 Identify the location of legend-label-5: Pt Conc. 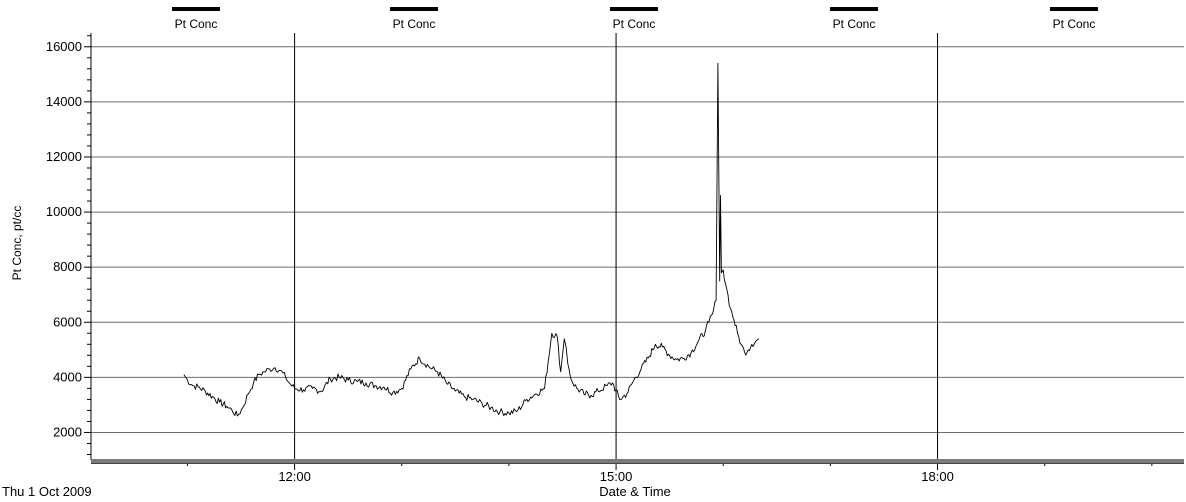
(1074, 24).